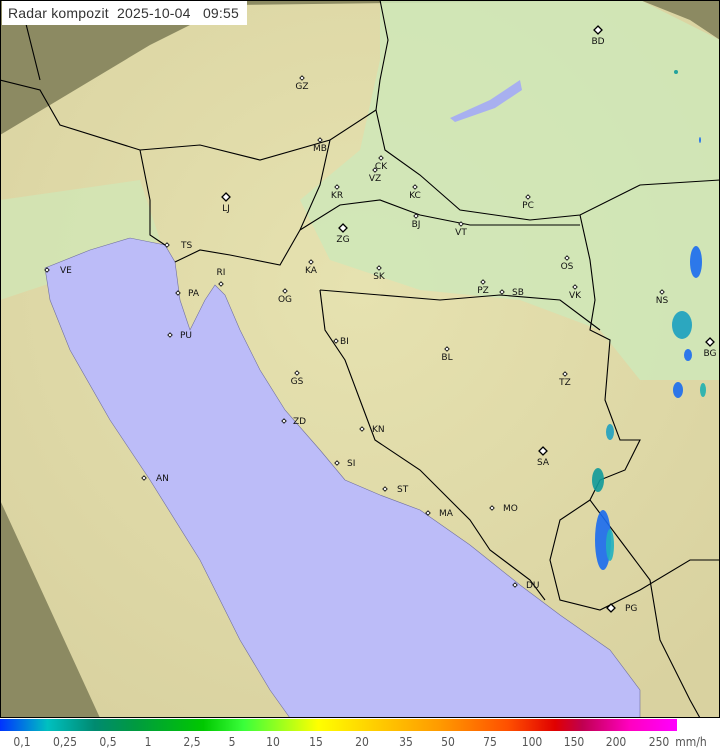 The width and height of the screenshot is (720, 751). I want to click on city-label: AN, so click(162, 479).